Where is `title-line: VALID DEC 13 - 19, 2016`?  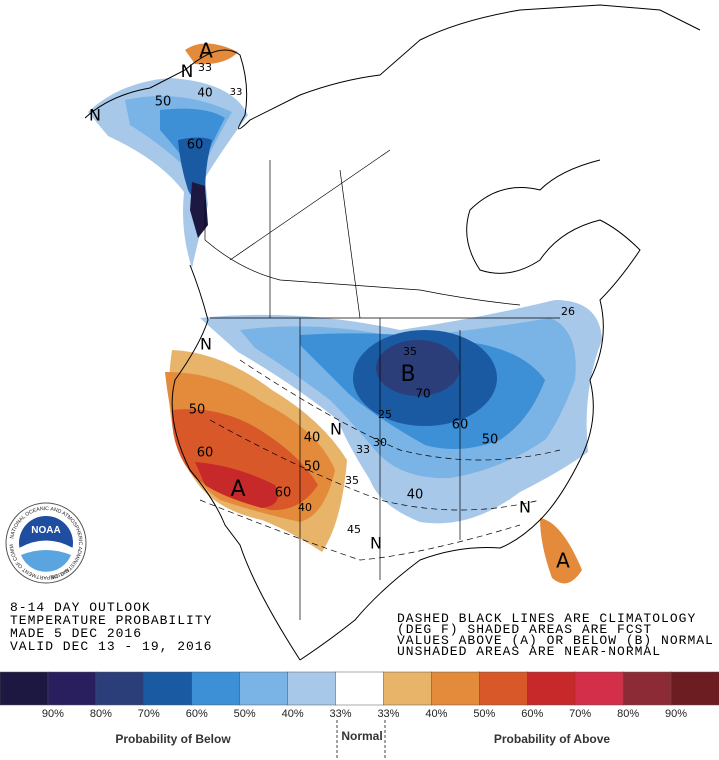 title-line: VALID DEC 13 - 19, 2016 is located at coordinates (111, 646).